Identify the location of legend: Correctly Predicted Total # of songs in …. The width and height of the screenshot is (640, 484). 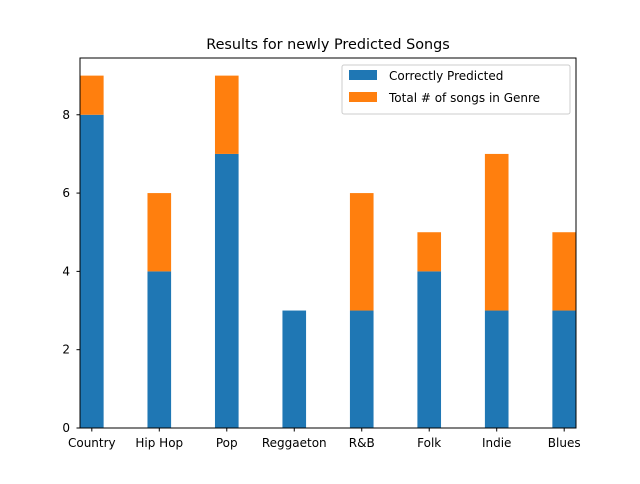
(456, 89).